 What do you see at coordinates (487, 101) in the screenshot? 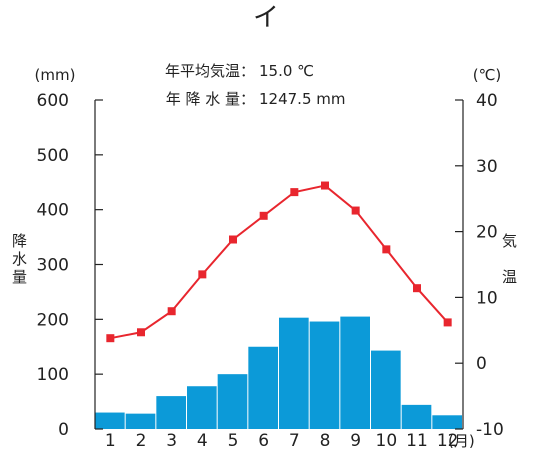
I see `right-tick-label: 40` at bounding box center [487, 101].